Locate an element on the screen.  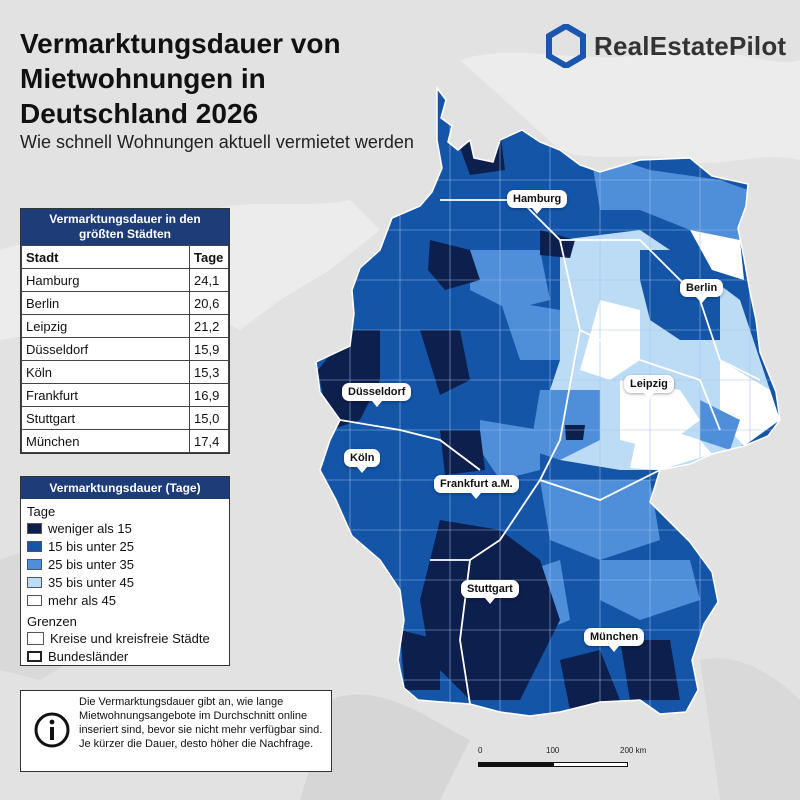
legend-label: Kreise und kreisfreie Städte is located at coordinates (130, 638).